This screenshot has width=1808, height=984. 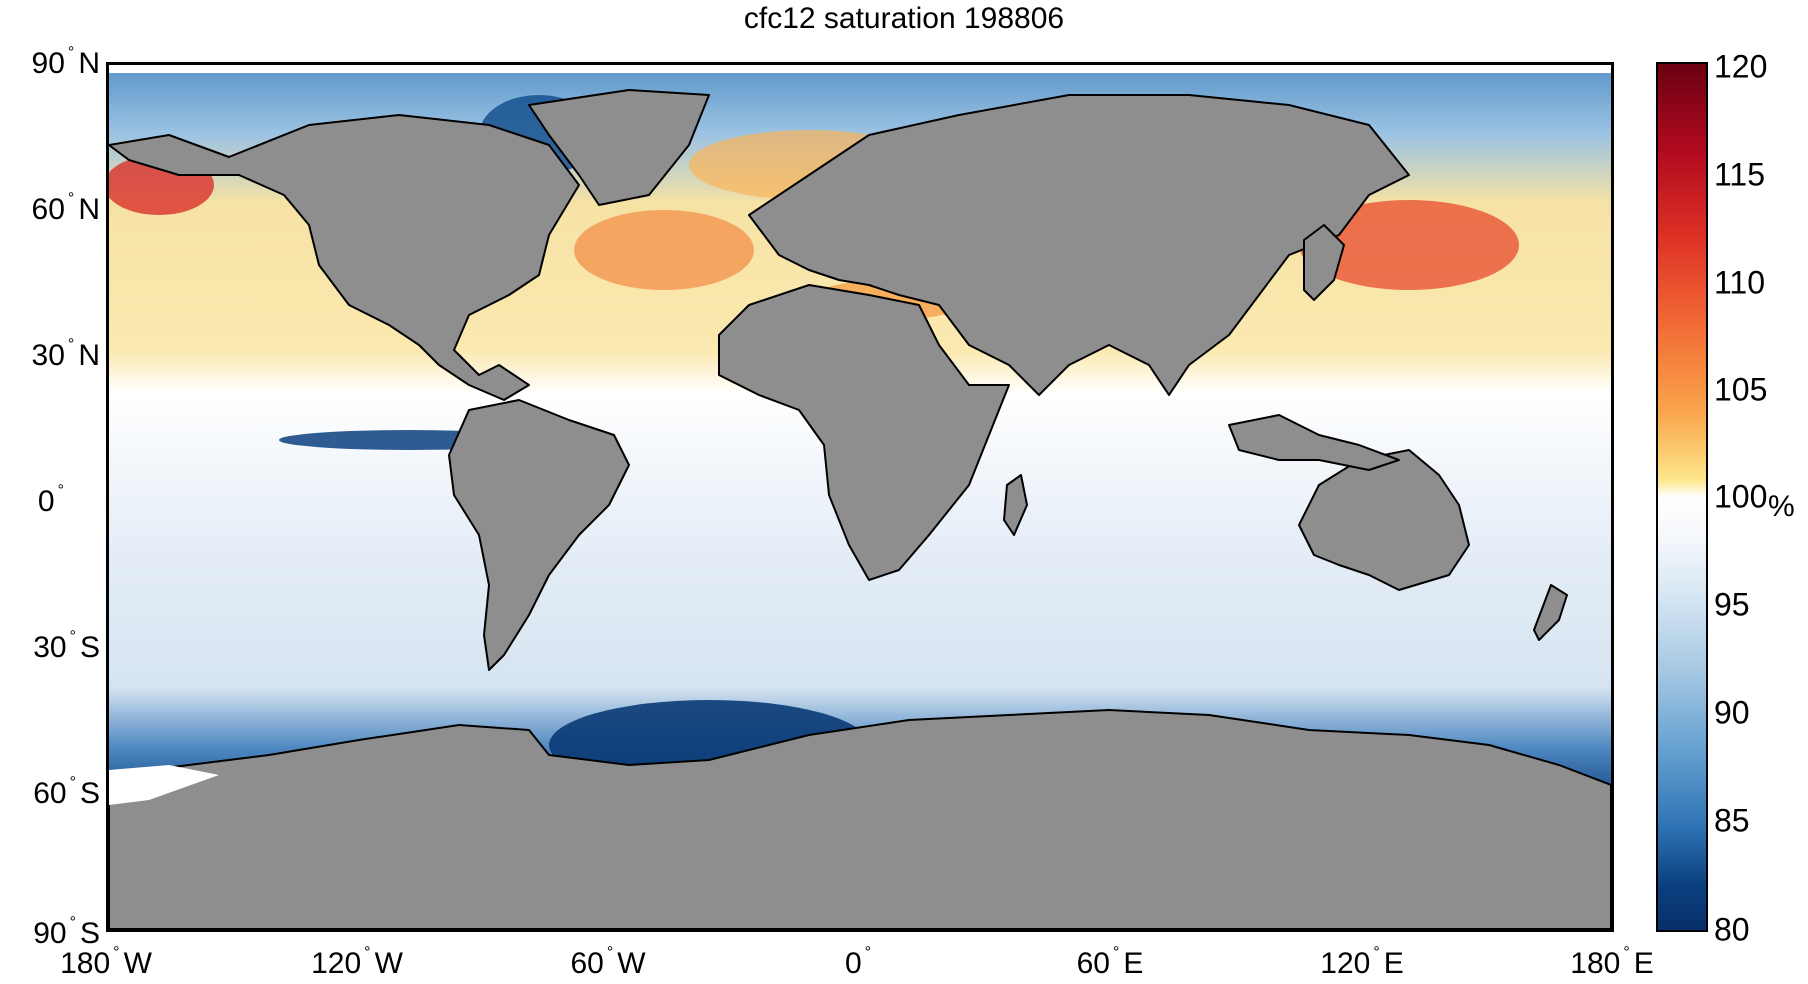 I want to click on lat-label-30n: 30 ° N, so click(x=65, y=354).